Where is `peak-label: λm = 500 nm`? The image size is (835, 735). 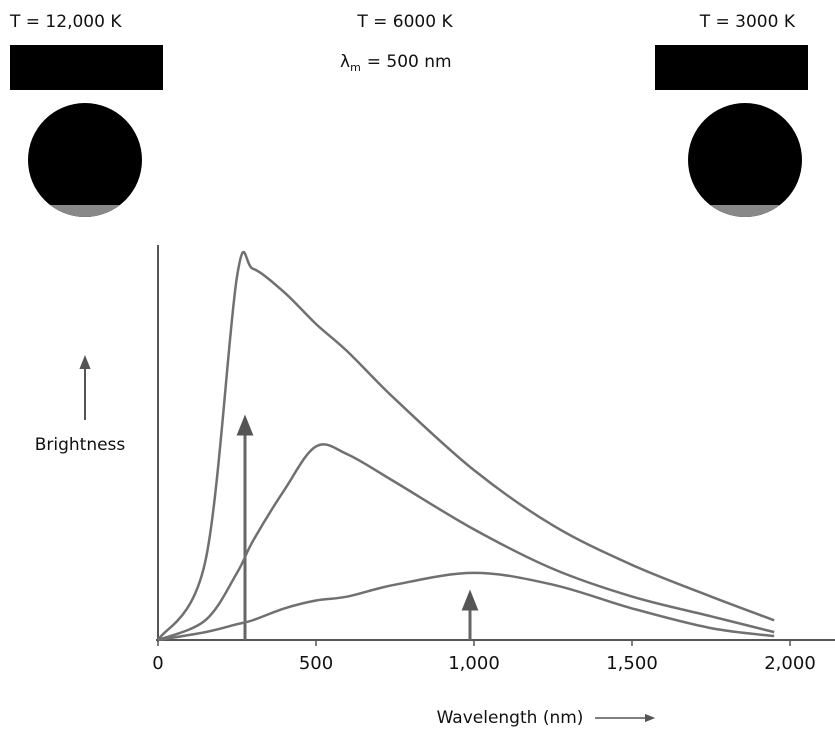 peak-label: λm = 500 nm is located at coordinates (396, 63).